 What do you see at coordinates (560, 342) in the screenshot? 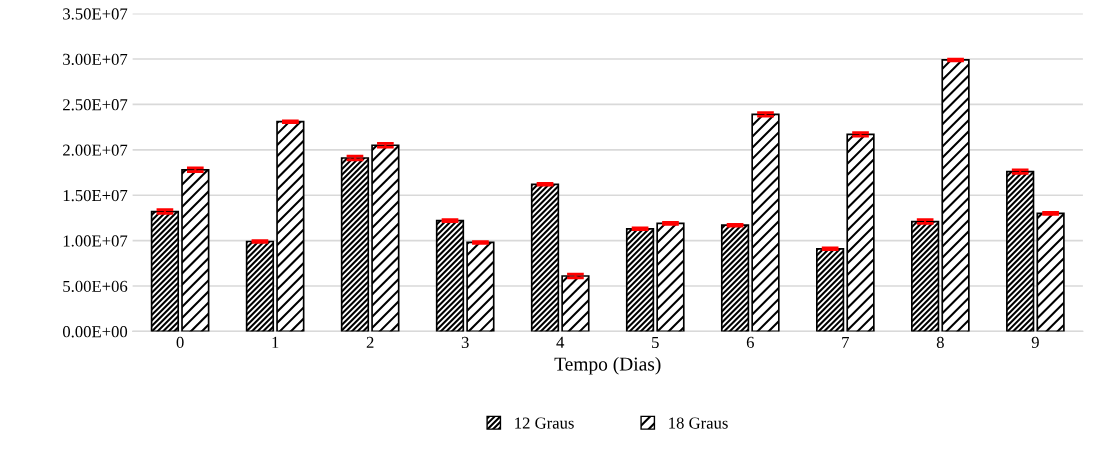
I see `x-tick-label: 4` at bounding box center [560, 342].